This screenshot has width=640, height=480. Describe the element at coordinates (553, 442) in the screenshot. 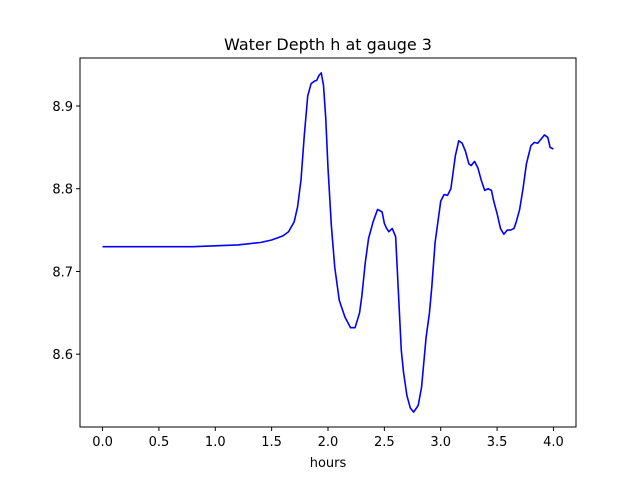

I see `x-tick-label: 4.0` at that location.